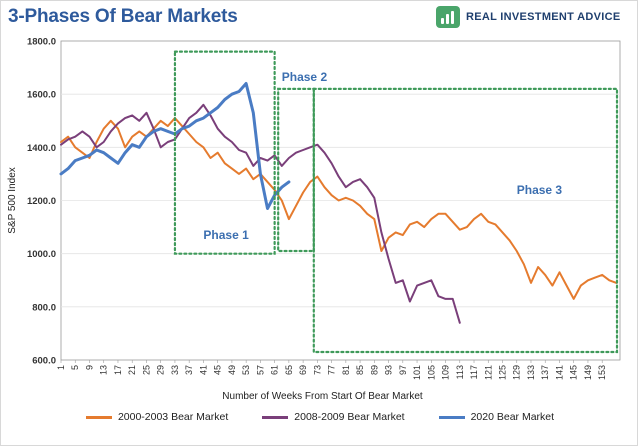 This screenshot has height=448, width=640. What do you see at coordinates (602, 372) in the screenshot?
I see `x-tick-label: 153` at bounding box center [602, 372].